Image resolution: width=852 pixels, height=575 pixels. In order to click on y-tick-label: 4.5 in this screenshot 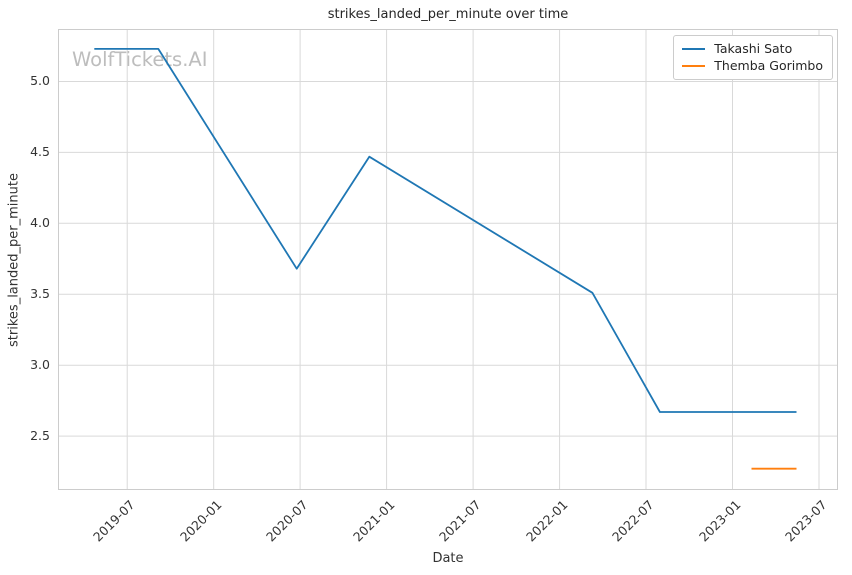, I will do `click(40, 152)`.